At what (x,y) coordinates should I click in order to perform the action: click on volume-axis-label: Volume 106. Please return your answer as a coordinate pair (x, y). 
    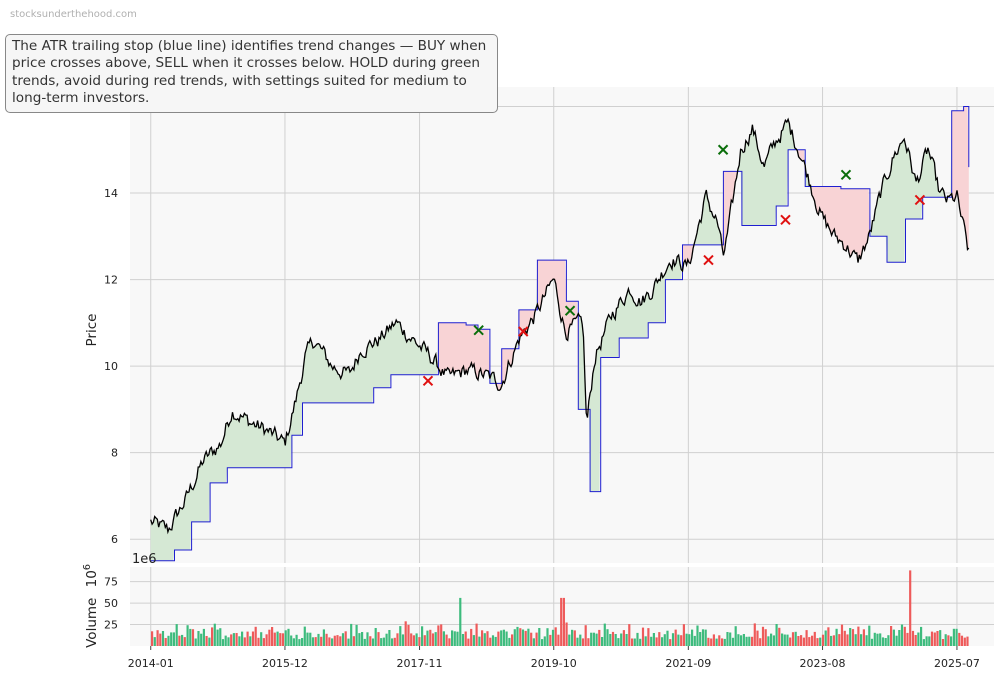
    Looking at the image, I should click on (91, 606).